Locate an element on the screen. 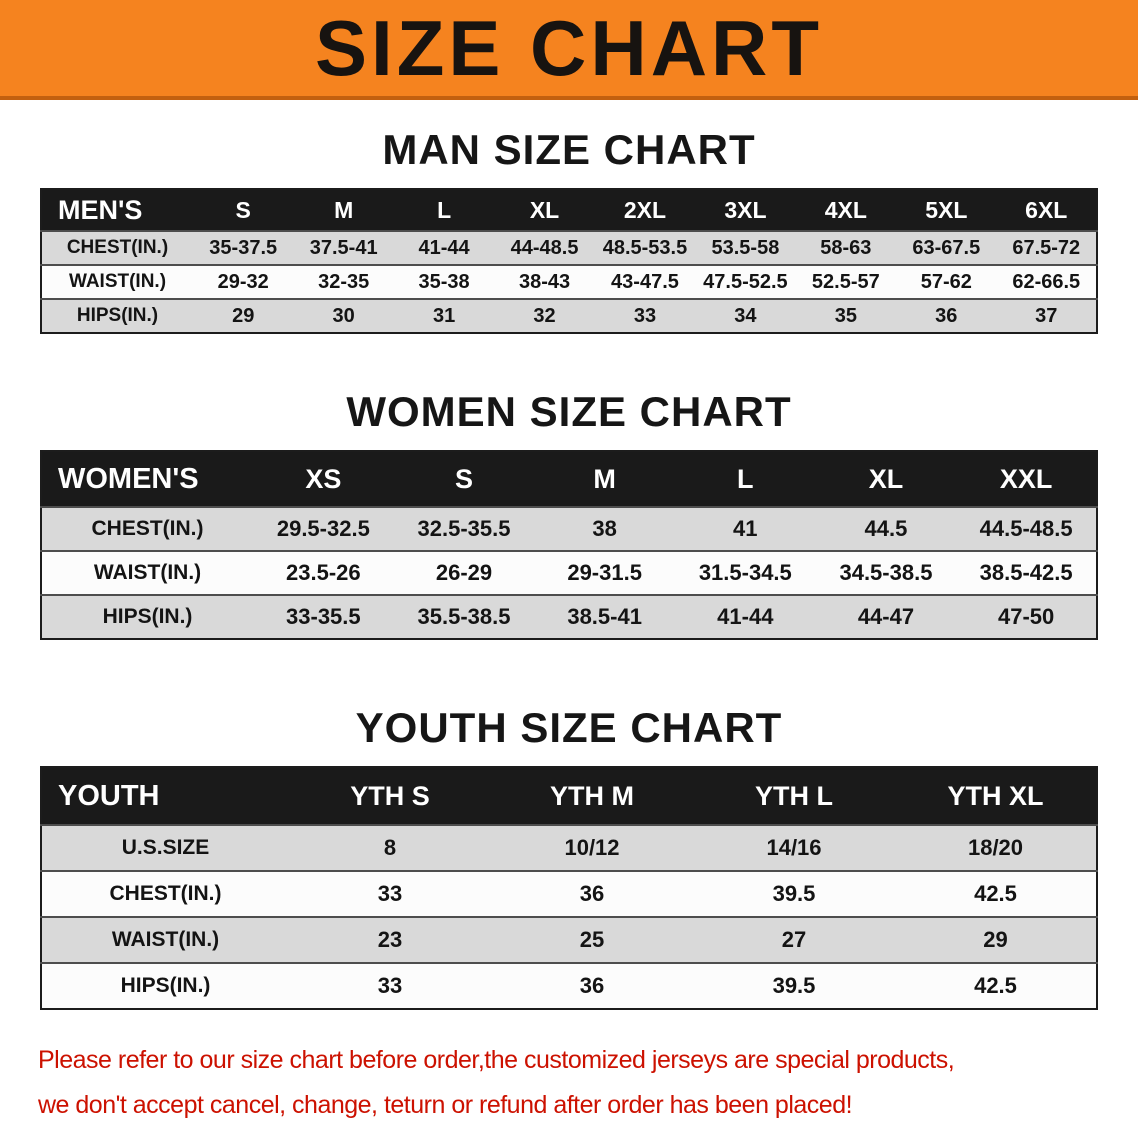 The image size is (1138, 1132). size-value-cell: 35.5-38.5 is located at coordinates (464, 616).